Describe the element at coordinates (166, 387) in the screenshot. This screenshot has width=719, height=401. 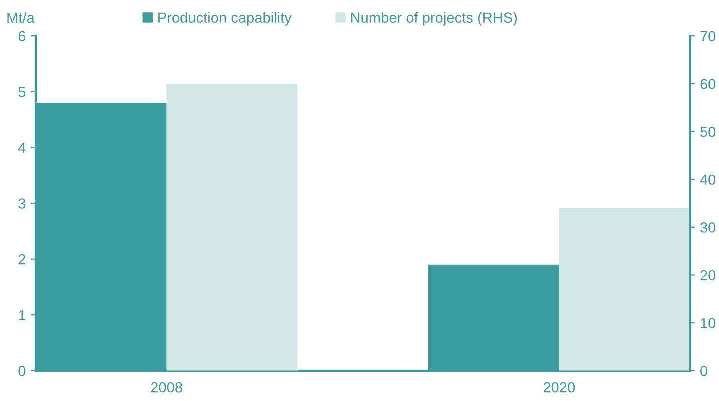
I see `x-tick-label: 2008` at that location.